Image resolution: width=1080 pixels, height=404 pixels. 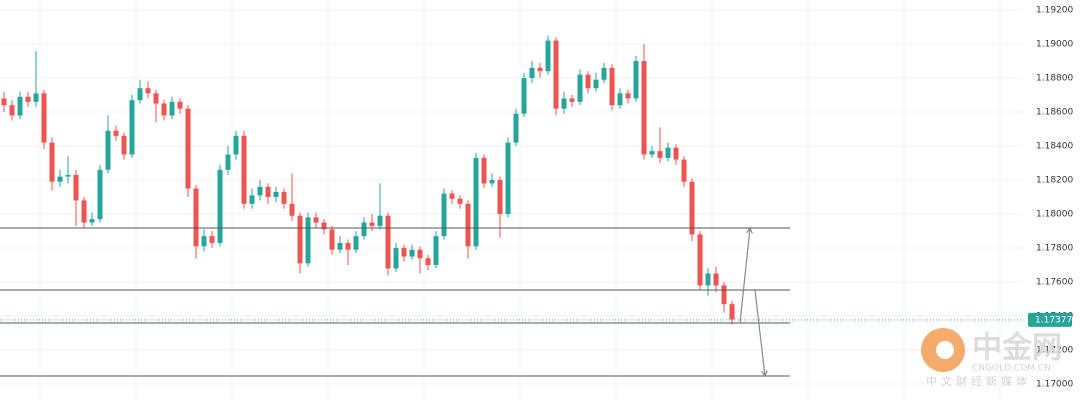 I want to click on last-price-label: 1.17377, so click(x=1053, y=320).